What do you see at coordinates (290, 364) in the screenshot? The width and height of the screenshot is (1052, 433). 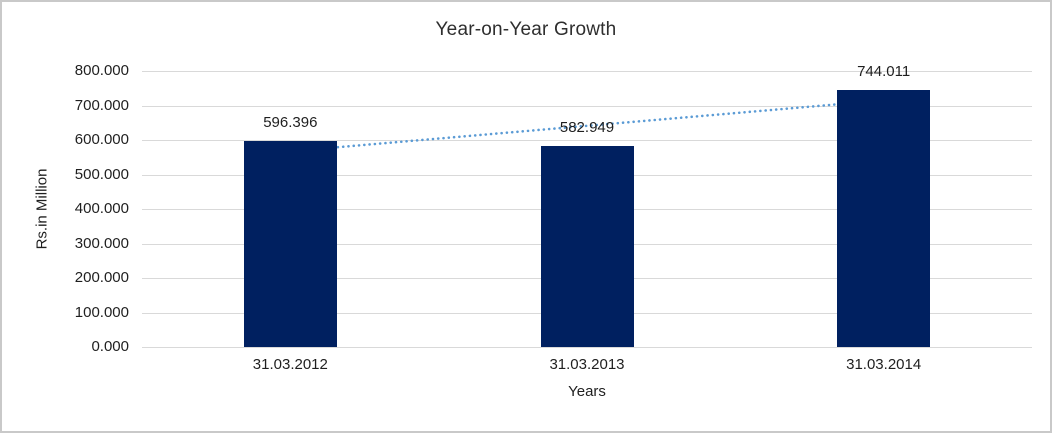 I see `x-tick-label: 31.03.2012` at bounding box center [290, 364].